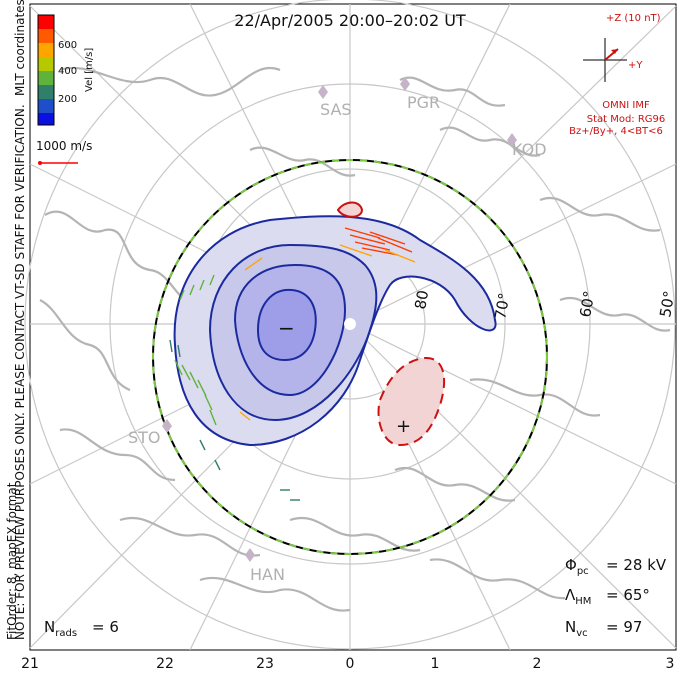  Describe the element at coordinates (30, 664) in the screenshot. I see `mlt-label-21: 21` at that location.